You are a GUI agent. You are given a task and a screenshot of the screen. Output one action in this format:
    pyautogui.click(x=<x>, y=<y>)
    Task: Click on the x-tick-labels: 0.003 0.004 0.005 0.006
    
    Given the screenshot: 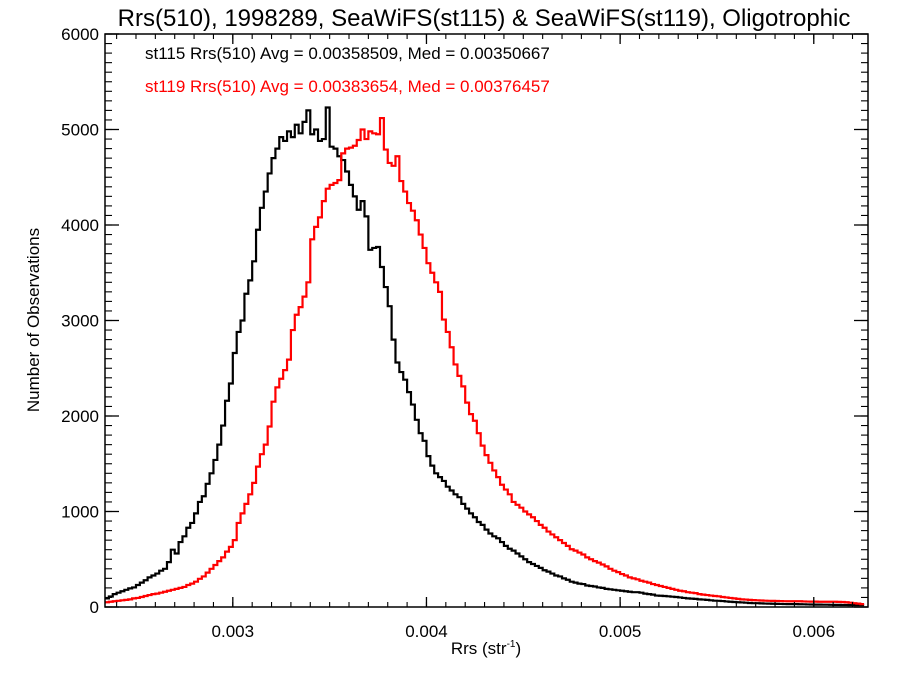 What is the action you would take?
    pyautogui.click(x=524, y=631)
    